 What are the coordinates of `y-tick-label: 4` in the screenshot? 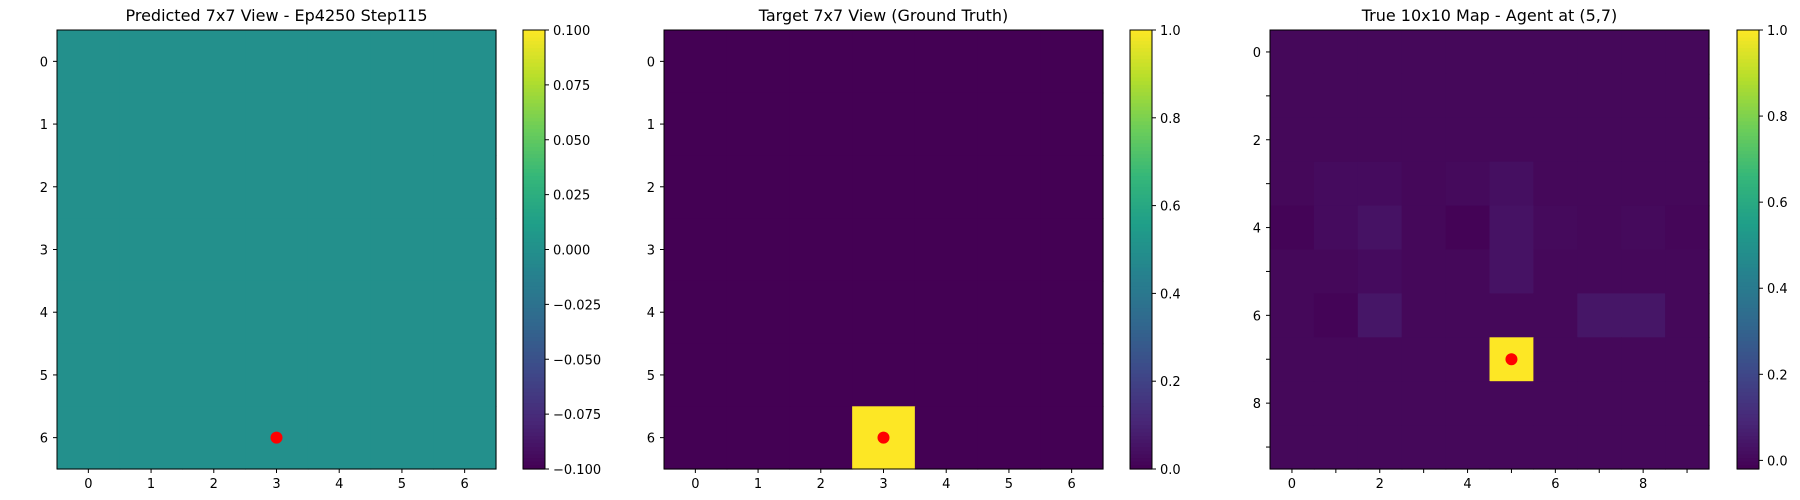 It's located at (651, 313).